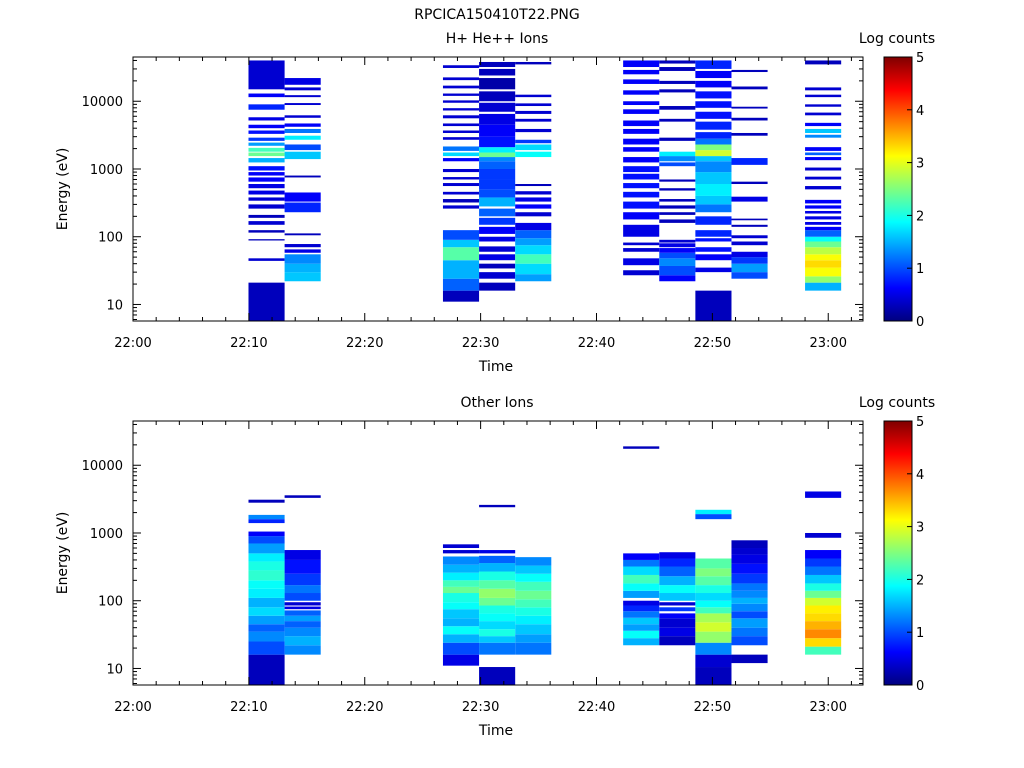  I want to click on colorbar-tick-label: 1, so click(920, 633).